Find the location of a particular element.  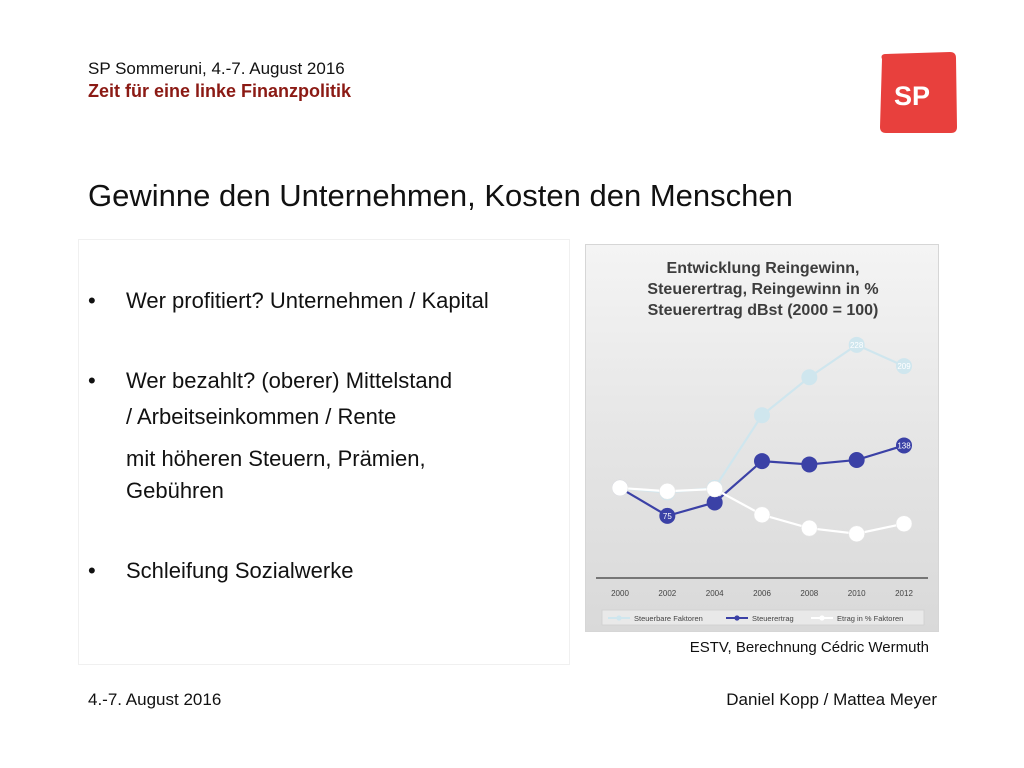

chart-title-line: Entwicklung Reingewinn, is located at coordinates (763, 268).